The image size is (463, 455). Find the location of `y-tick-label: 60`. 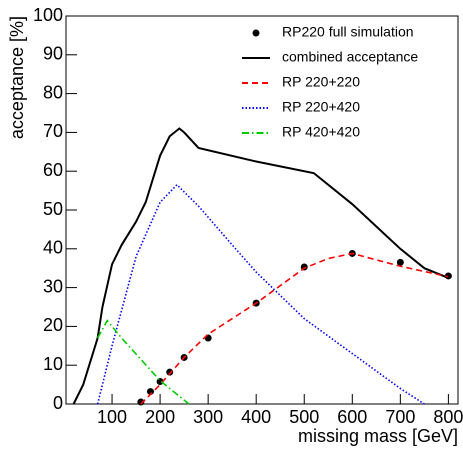

y-tick-label: 60 is located at coordinates (53, 170).